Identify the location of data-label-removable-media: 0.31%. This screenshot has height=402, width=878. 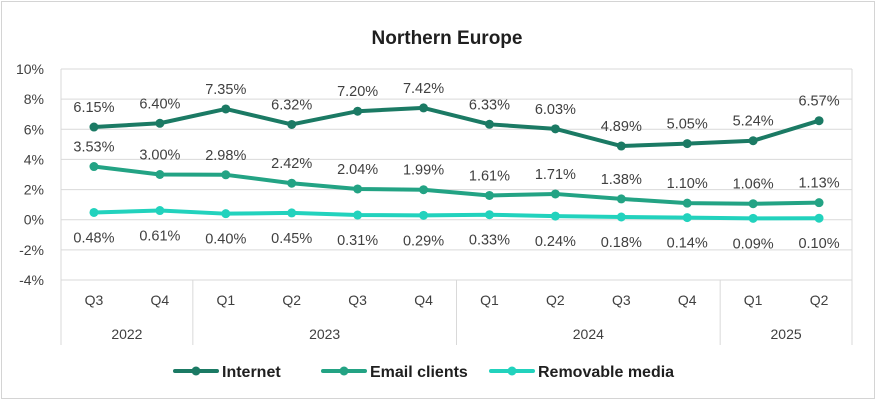
(357, 241).